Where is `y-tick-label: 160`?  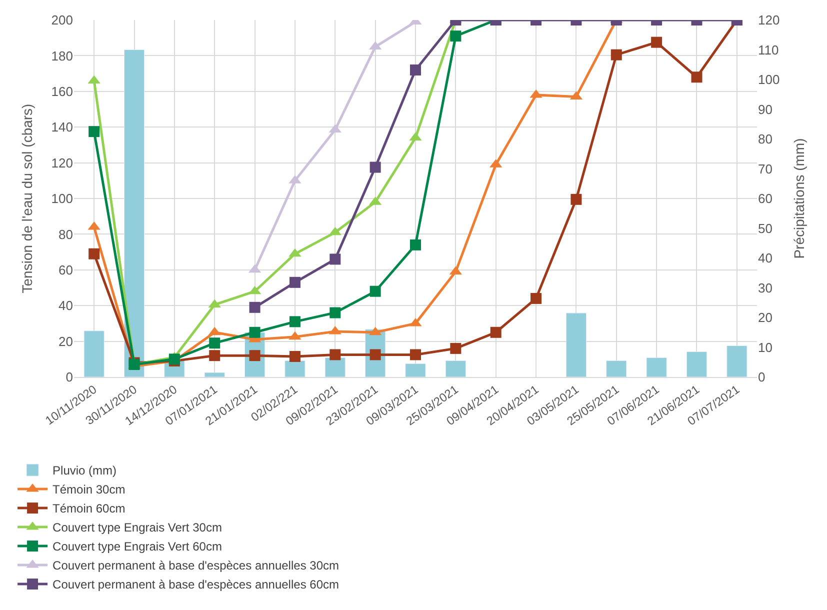 y-tick-label: 160 is located at coordinates (62, 91).